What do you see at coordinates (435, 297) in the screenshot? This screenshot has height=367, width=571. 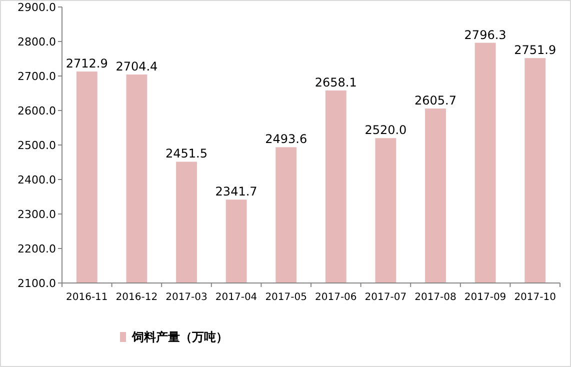 I see `x-tick-label: 2017-08` at bounding box center [435, 297].